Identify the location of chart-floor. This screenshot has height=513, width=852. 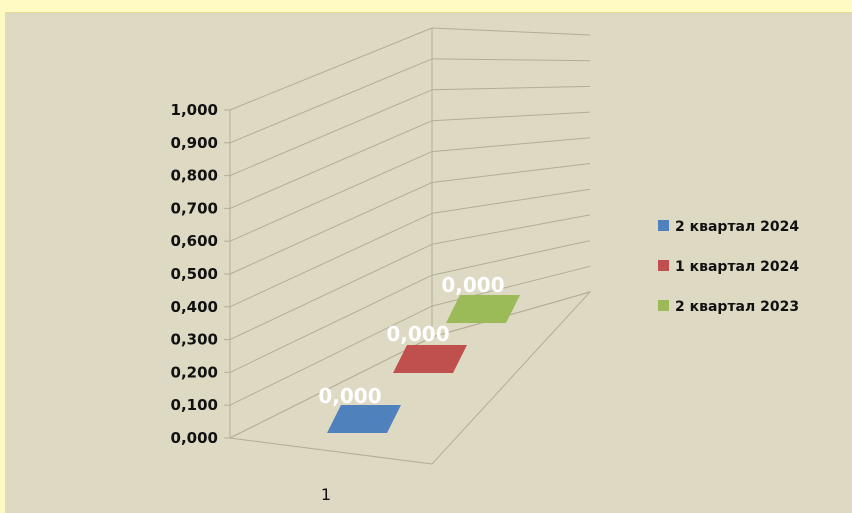
(410, 378).